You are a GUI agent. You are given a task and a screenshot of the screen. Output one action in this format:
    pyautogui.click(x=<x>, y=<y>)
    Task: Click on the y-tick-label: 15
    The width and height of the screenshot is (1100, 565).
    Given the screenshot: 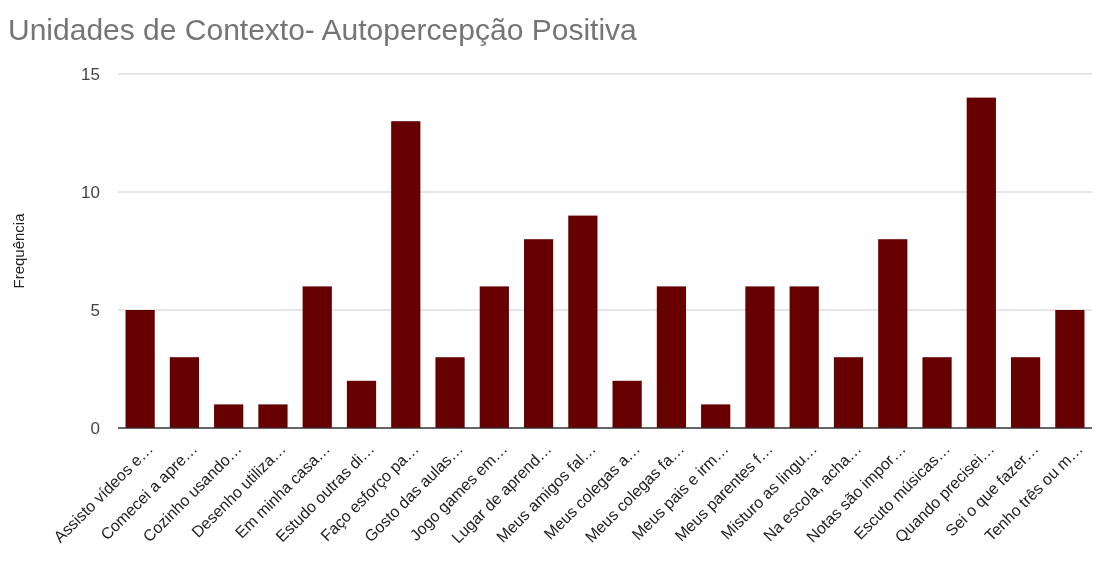 What is the action you would take?
    pyautogui.click(x=90, y=74)
    